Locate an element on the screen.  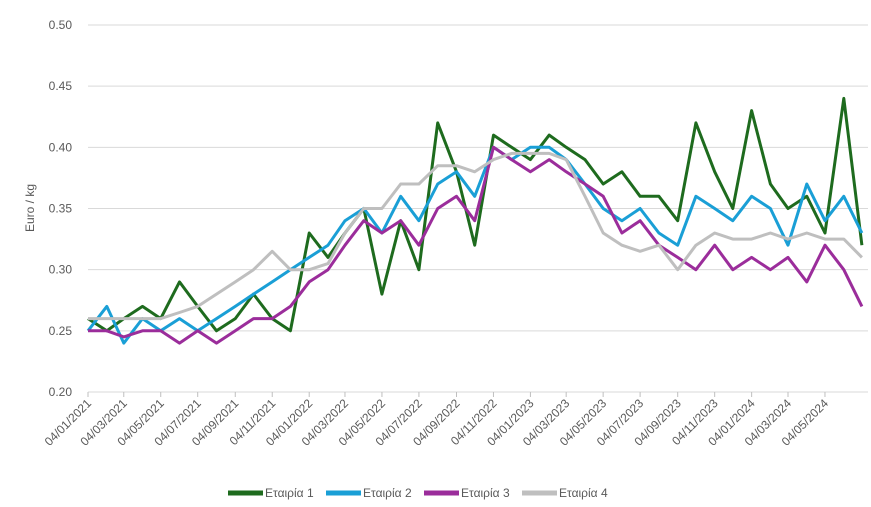
y-tick-label: 0.40 is located at coordinates (61, 147).